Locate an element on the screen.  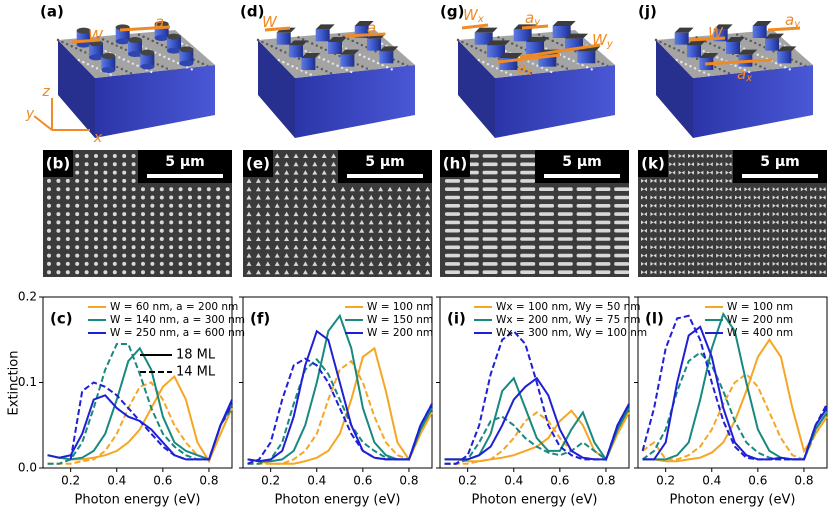
x-tick-label: 0.8 is located at coordinates (605, 481).